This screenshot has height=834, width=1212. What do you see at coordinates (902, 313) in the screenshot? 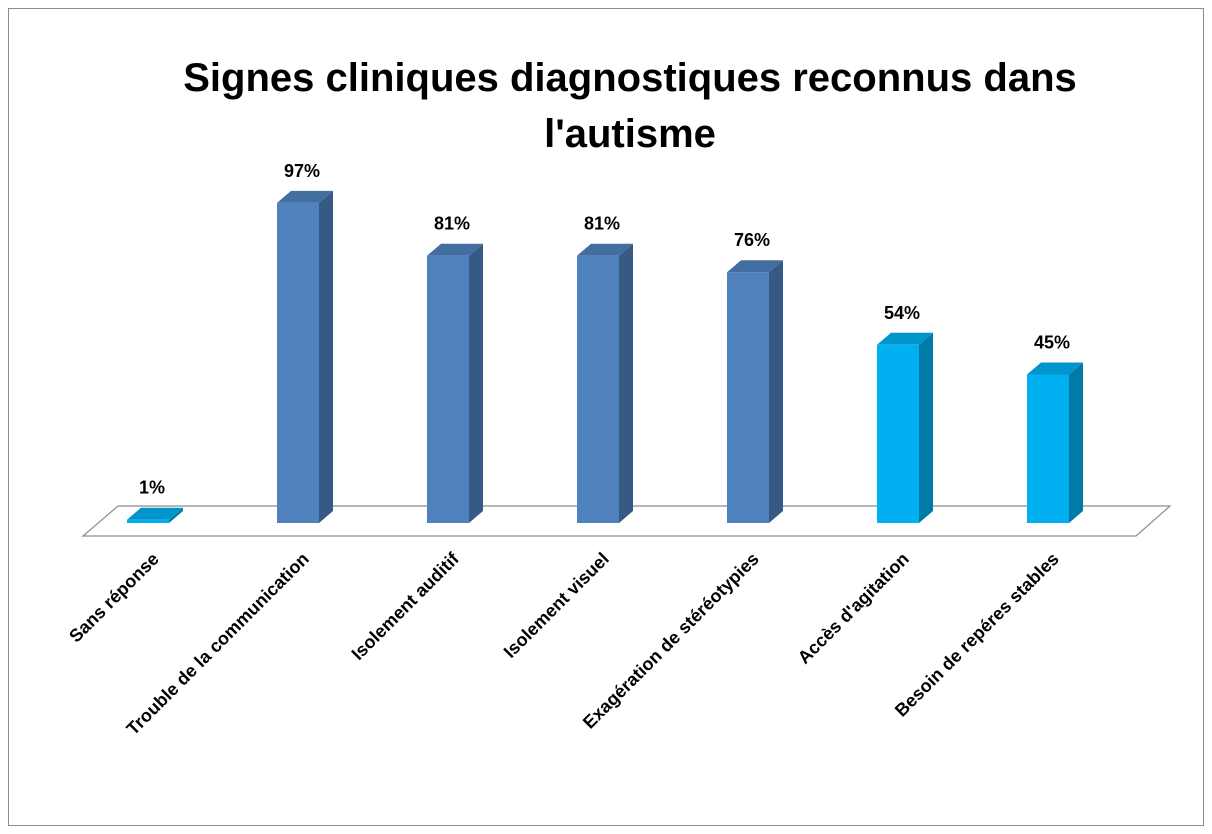
I see `data-label: 54%` at bounding box center [902, 313].